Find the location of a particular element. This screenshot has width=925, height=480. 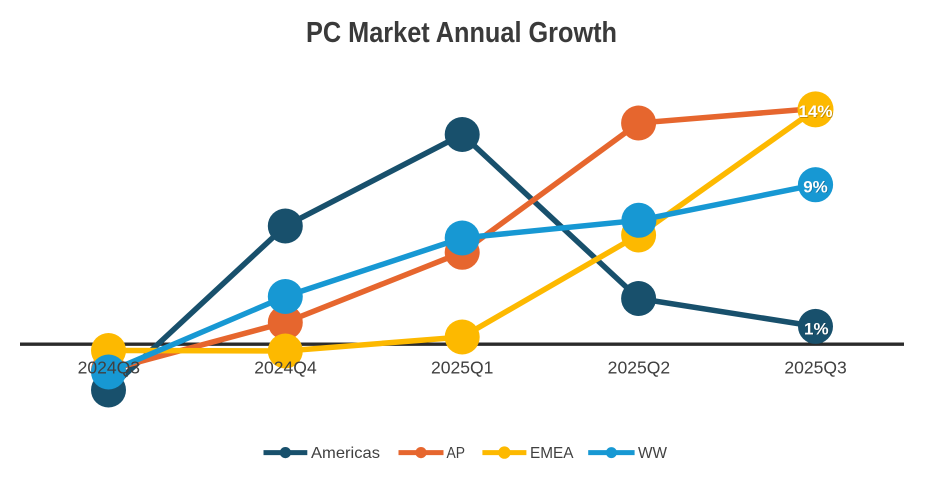

svg-text: AP is located at coordinates (456, 453).